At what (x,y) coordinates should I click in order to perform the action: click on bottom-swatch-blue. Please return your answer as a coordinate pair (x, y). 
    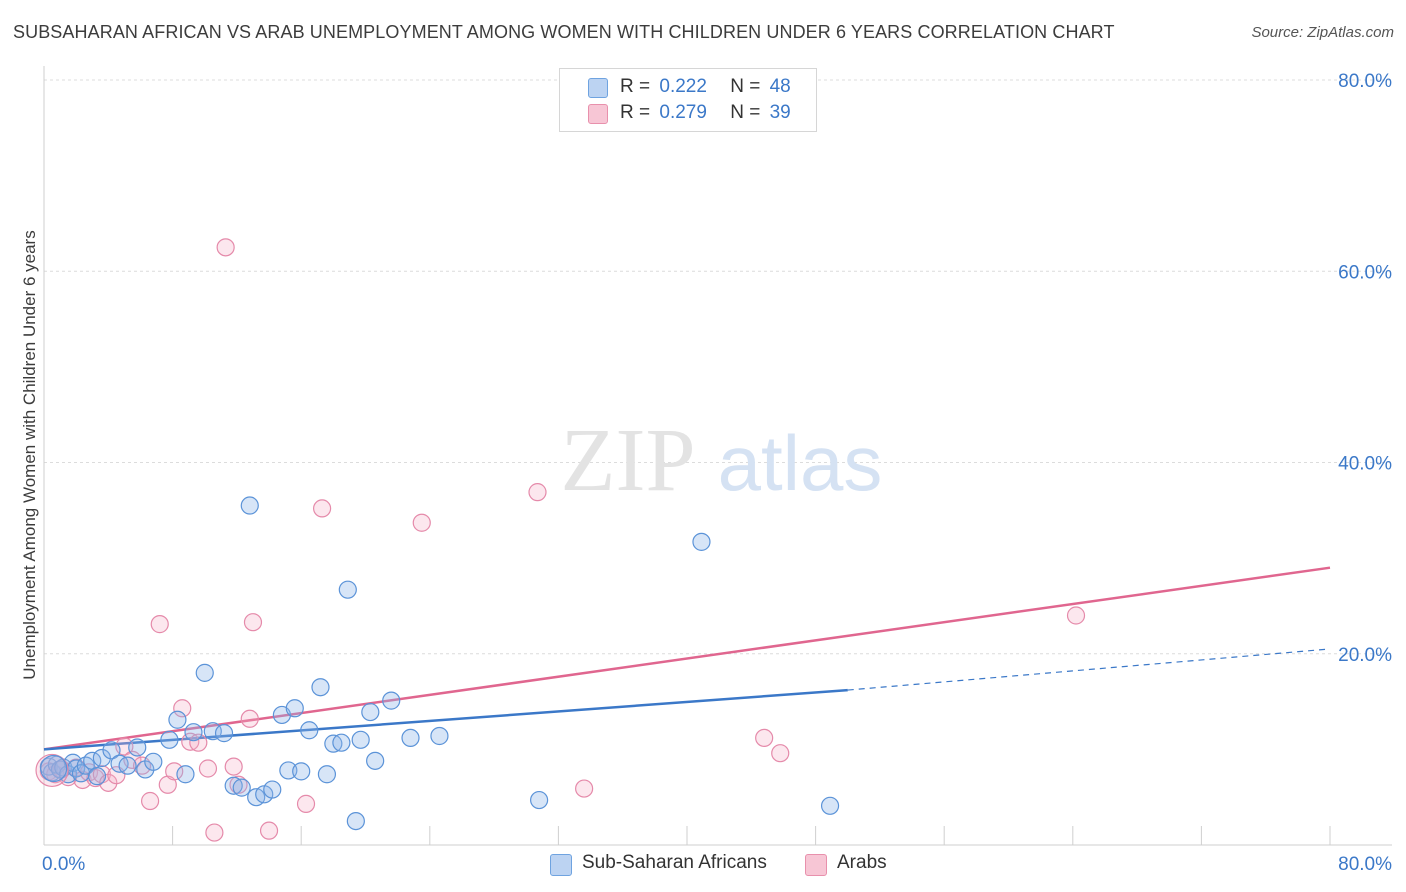
    Looking at the image, I should click on (561, 865).